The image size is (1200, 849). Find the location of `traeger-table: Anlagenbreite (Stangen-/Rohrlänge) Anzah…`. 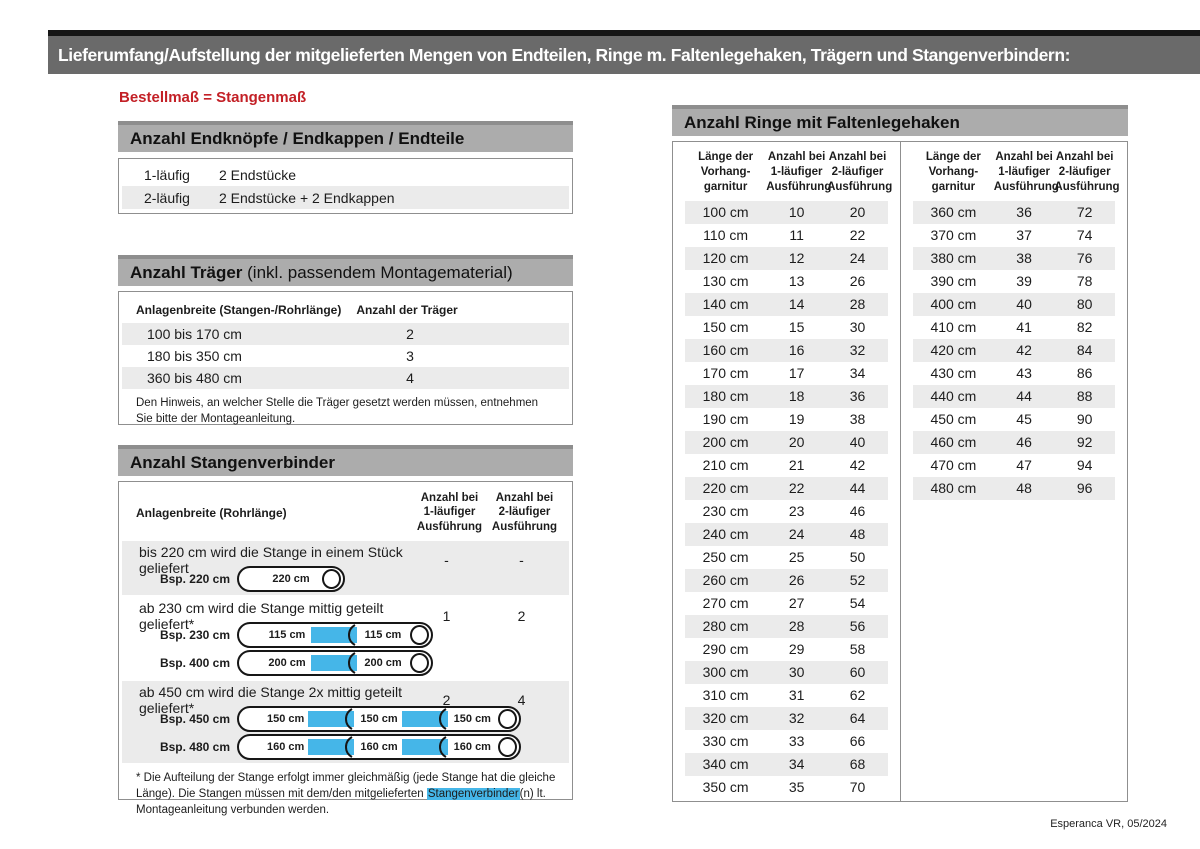

traeger-table: Anlagenbreite (Stangen-/Rohrlänge) Anzah… is located at coordinates (345, 358).